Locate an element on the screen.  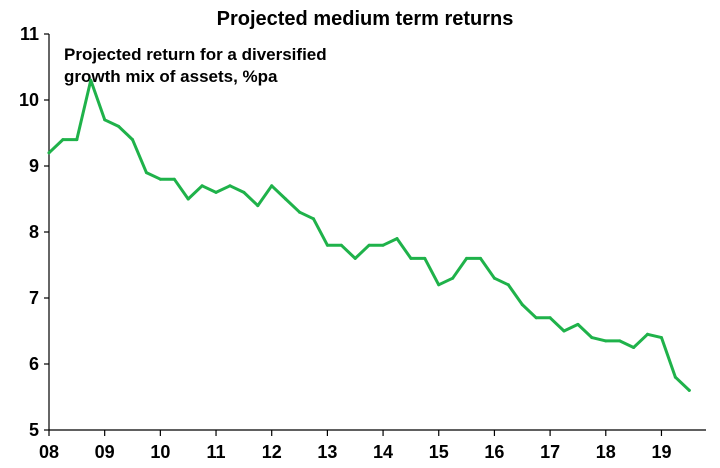
x-tick-group: 08 09 10 11 12 13 14 15 16 17 18 19 is located at coordinates (355, 446).